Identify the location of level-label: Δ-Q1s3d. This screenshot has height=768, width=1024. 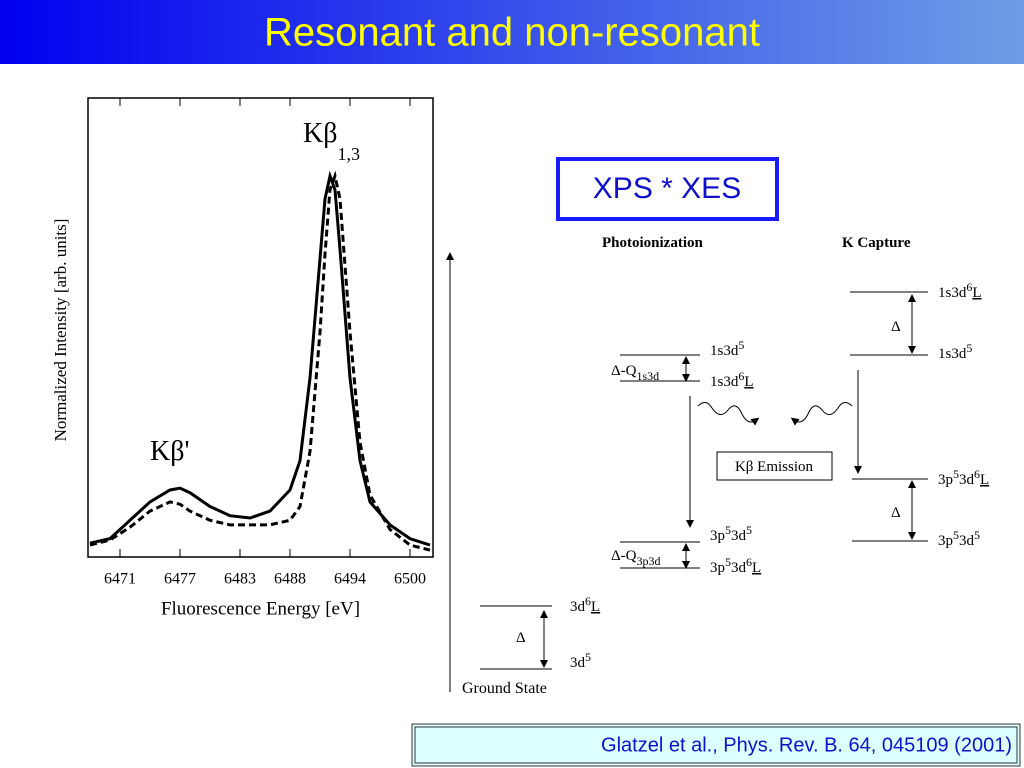
(635, 373).